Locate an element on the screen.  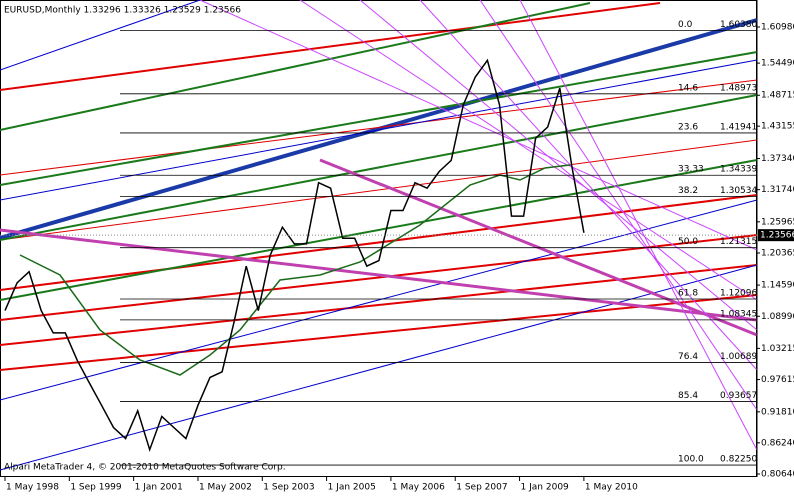
fib-price-label: 0.93657 is located at coordinates (738, 396).